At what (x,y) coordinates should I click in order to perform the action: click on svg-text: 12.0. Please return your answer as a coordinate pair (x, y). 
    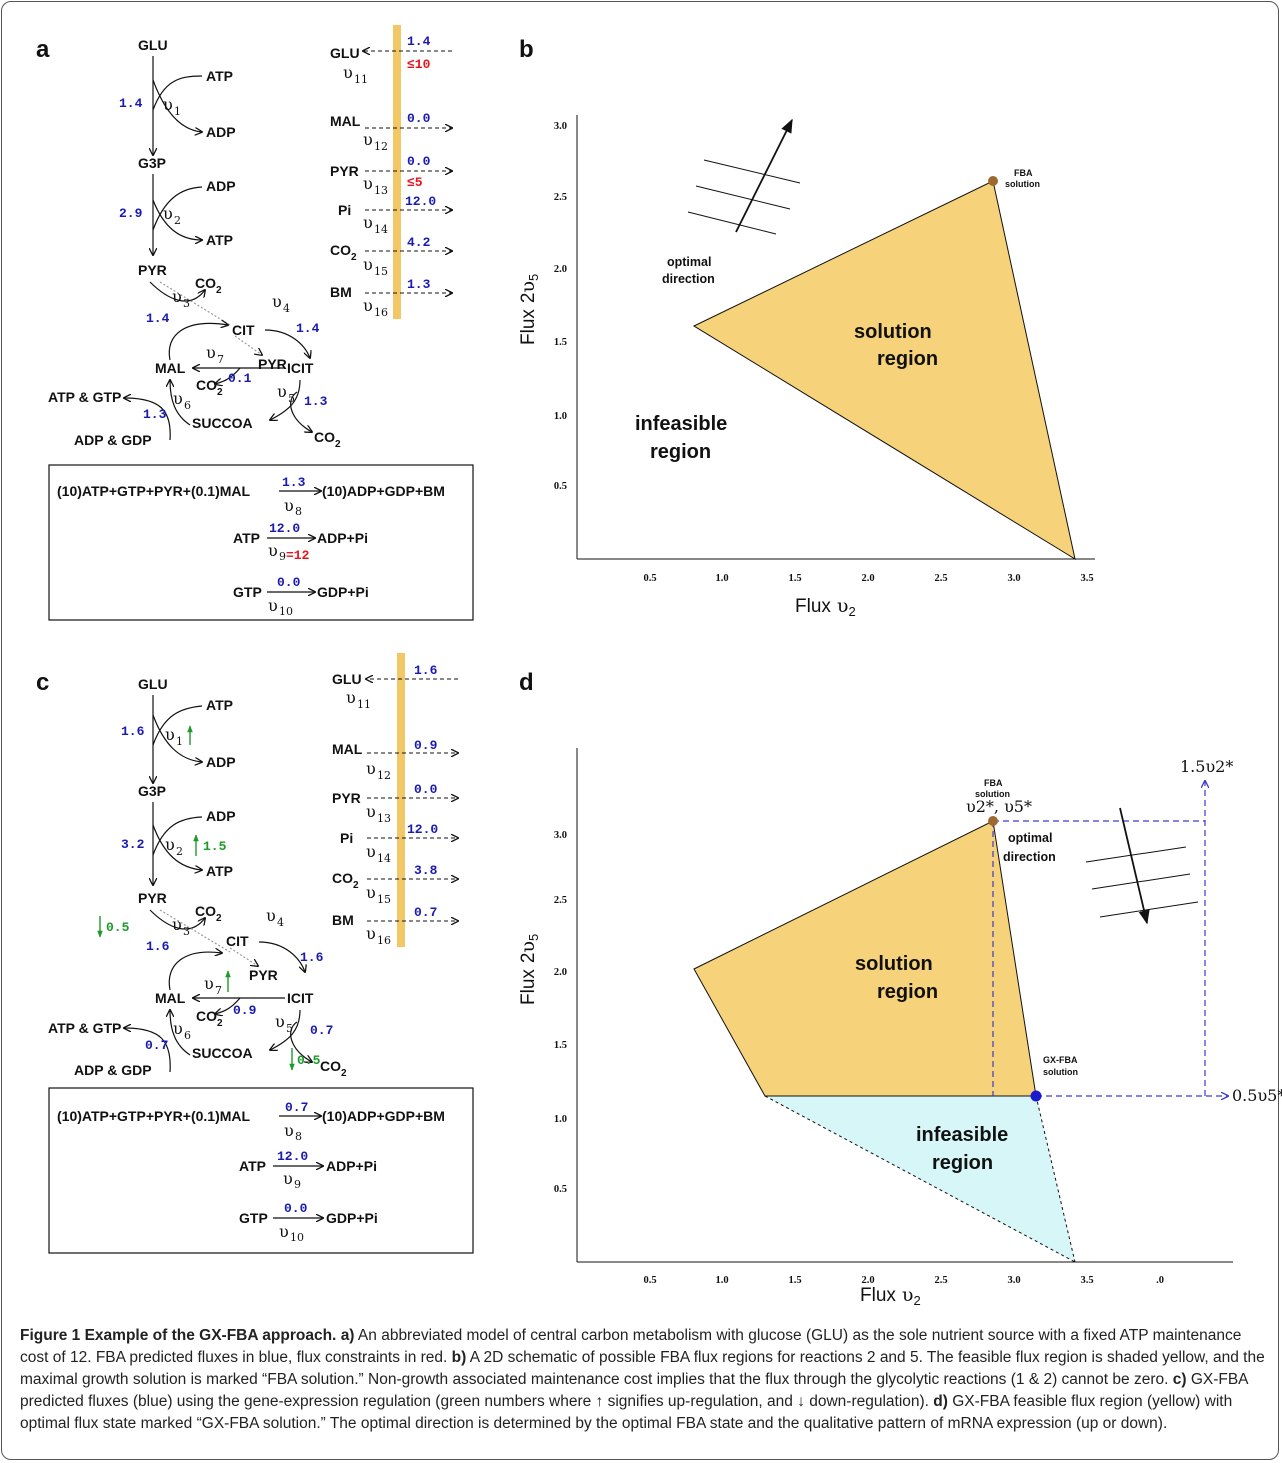
    Looking at the image, I should click on (422, 829).